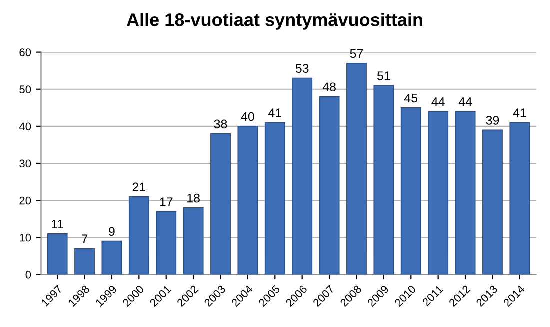  I want to click on data-label: 57, so click(357, 53).